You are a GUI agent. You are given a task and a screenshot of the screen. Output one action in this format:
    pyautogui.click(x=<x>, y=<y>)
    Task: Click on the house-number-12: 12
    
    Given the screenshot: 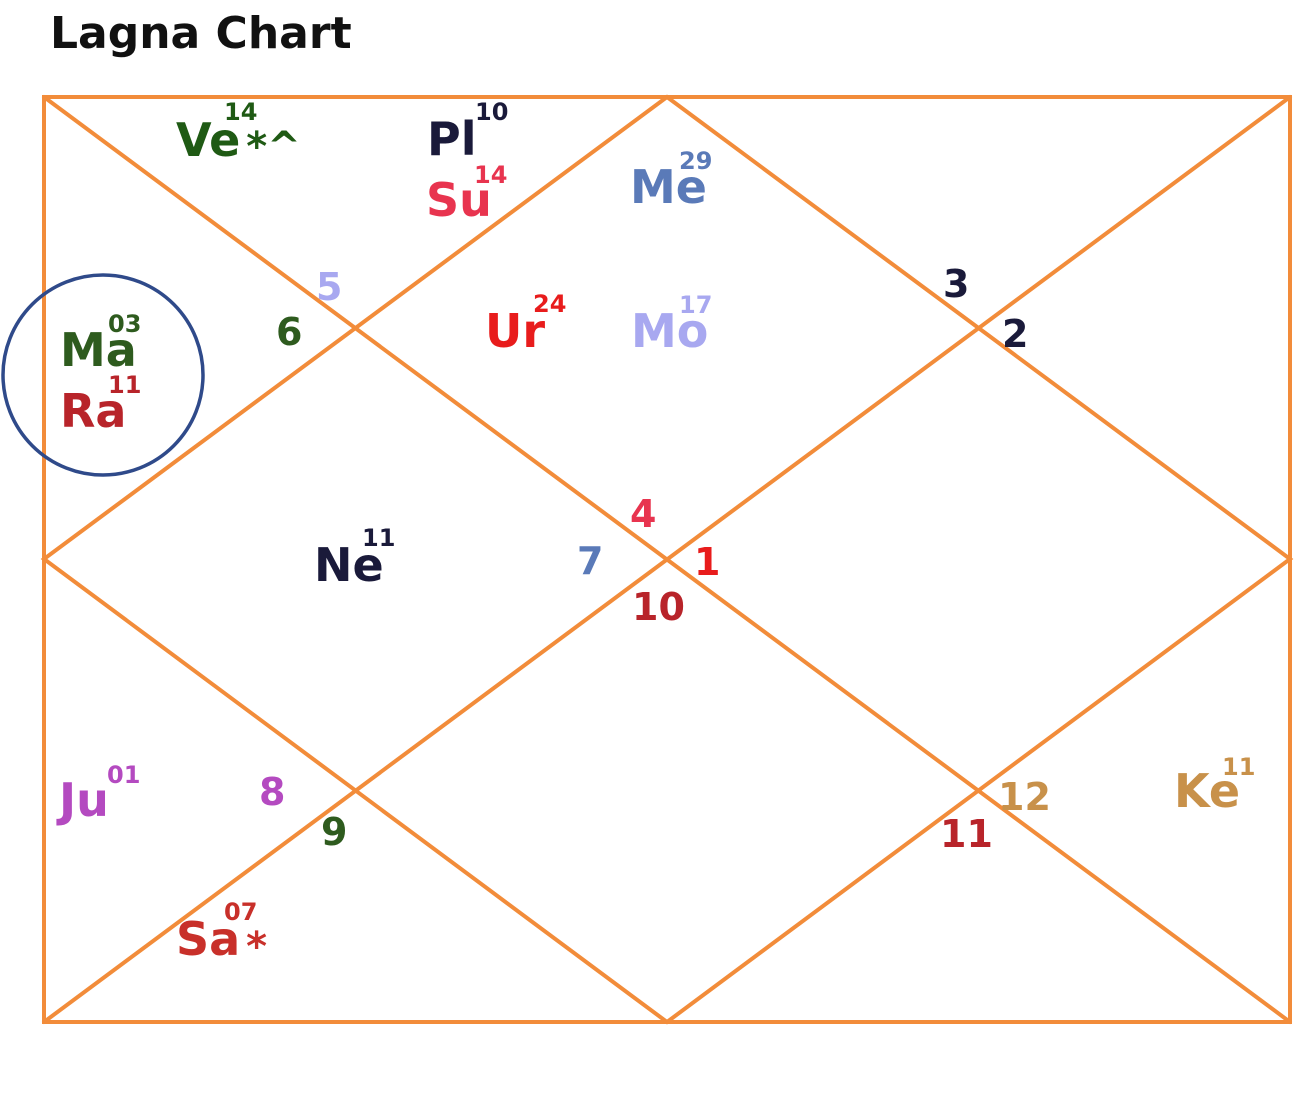 What is the action you would take?
    pyautogui.click(x=1024, y=797)
    